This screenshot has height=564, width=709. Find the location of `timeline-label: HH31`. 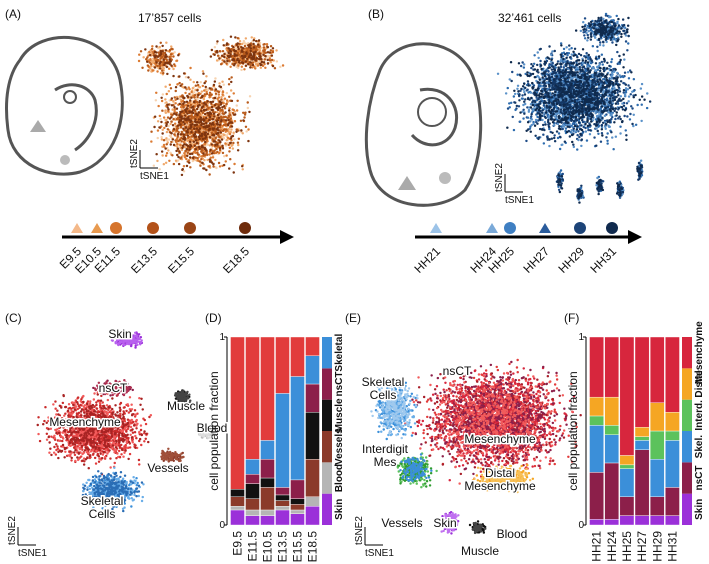

timeline-label: HH31 is located at coordinates (604, 260).